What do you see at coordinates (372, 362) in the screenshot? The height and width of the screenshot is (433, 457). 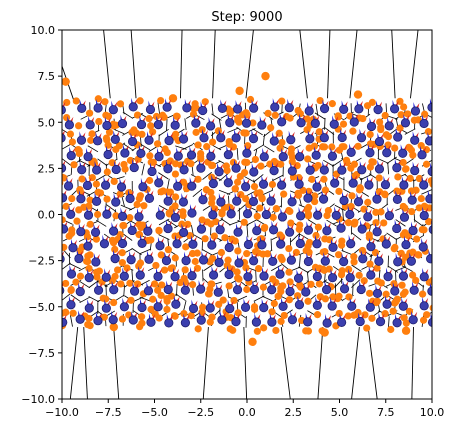 I see `ray-bottom` at bounding box center [372, 362].